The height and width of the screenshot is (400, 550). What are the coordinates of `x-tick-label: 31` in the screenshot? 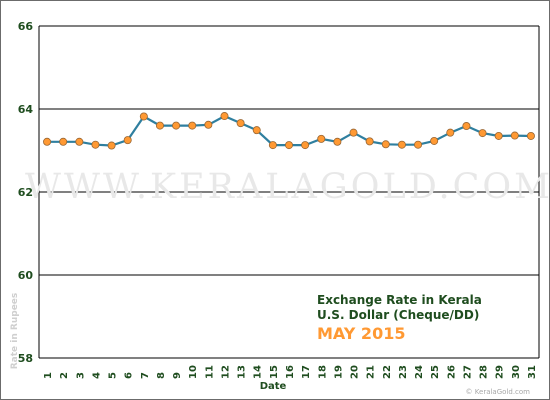 It's located at (532, 372).